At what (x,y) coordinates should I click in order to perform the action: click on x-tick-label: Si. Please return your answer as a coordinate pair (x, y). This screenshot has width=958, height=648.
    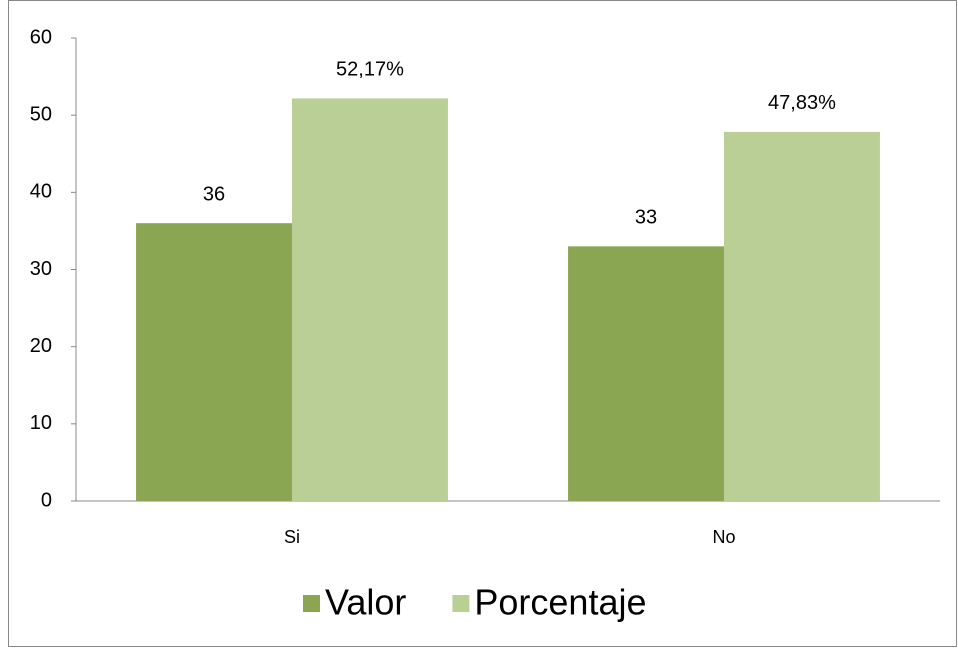
    Looking at the image, I should click on (292, 537).